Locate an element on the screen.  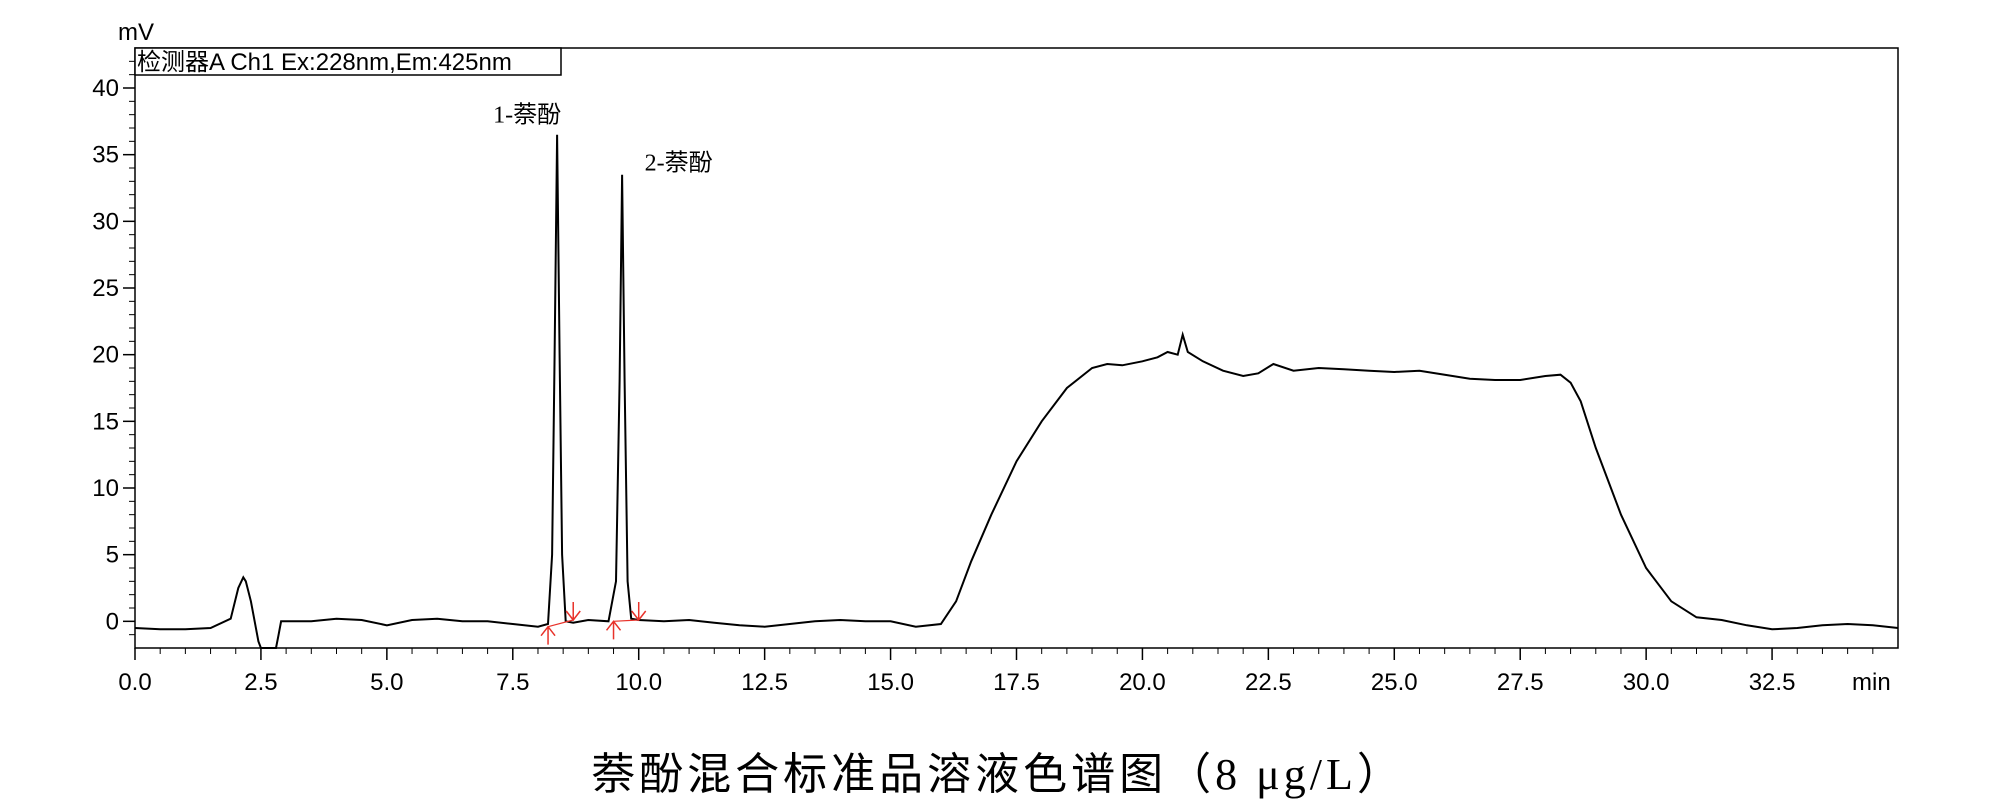
x-tick-label: 27.5 is located at coordinates (1520, 682).